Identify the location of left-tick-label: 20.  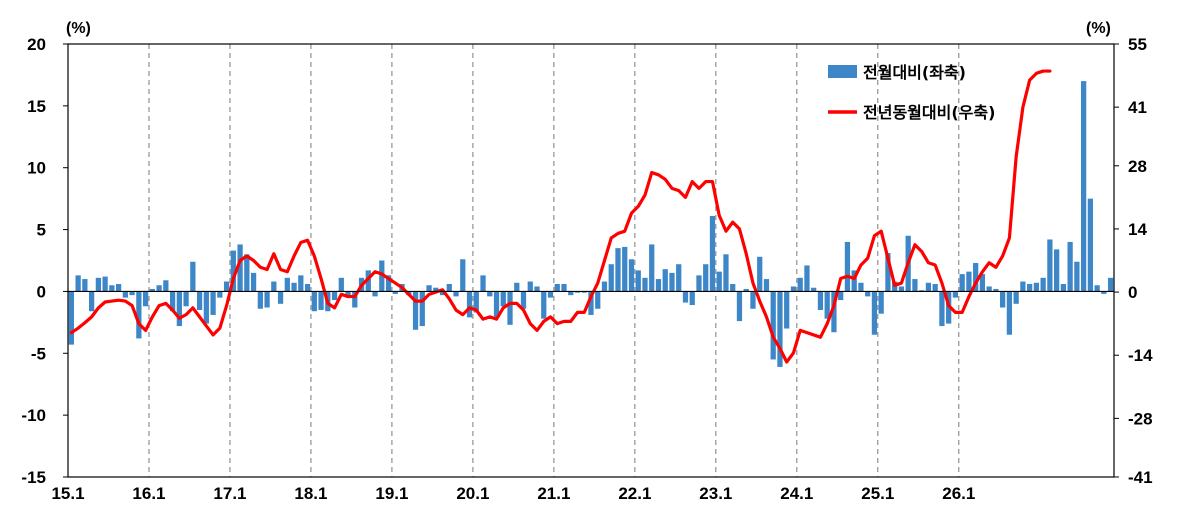
(36, 44).